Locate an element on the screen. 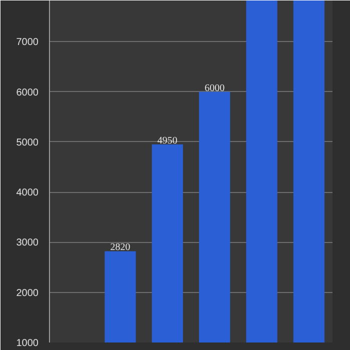 The height and width of the screenshot is (350, 350). y-tick-label: 1000 is located at coordinates (27, 343).